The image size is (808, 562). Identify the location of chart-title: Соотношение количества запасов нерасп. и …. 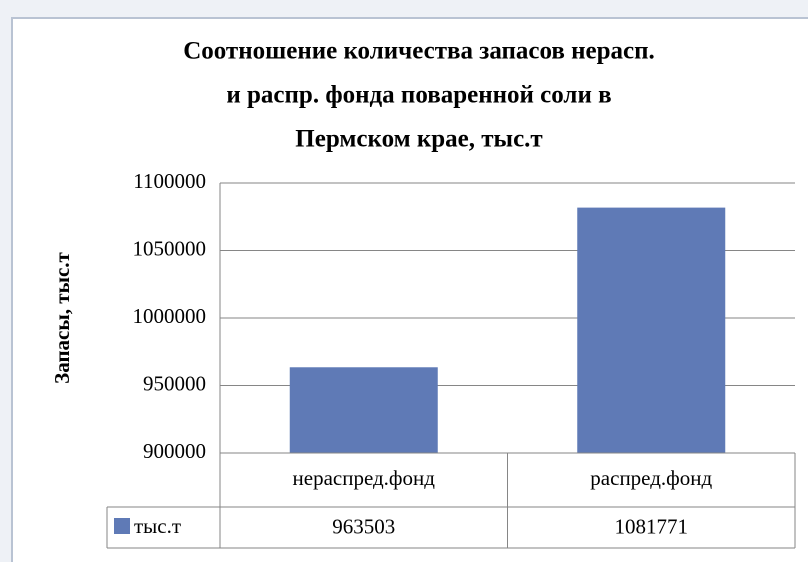
(419, 95).